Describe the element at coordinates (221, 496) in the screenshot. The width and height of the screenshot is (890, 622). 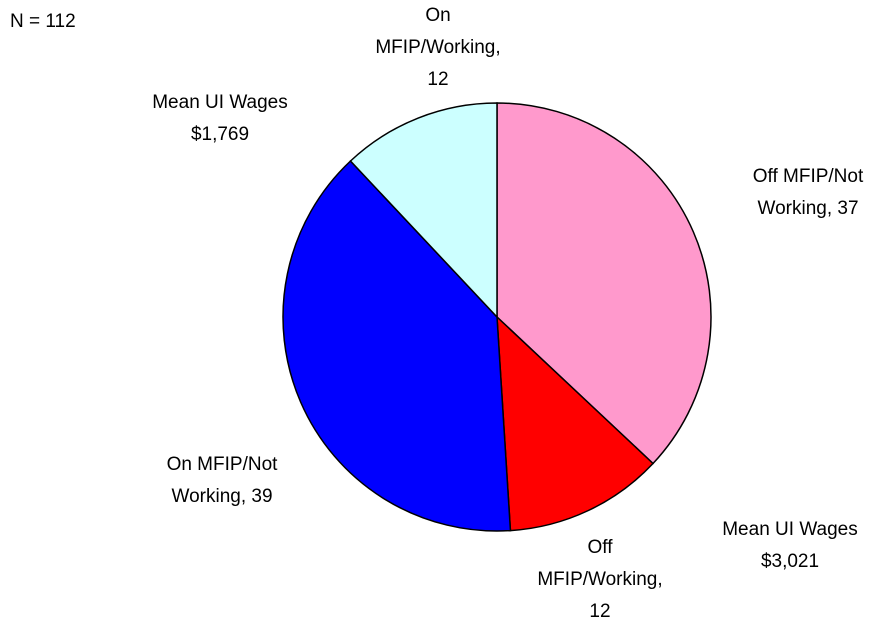
I see `data-label: Working, 39` at that location.